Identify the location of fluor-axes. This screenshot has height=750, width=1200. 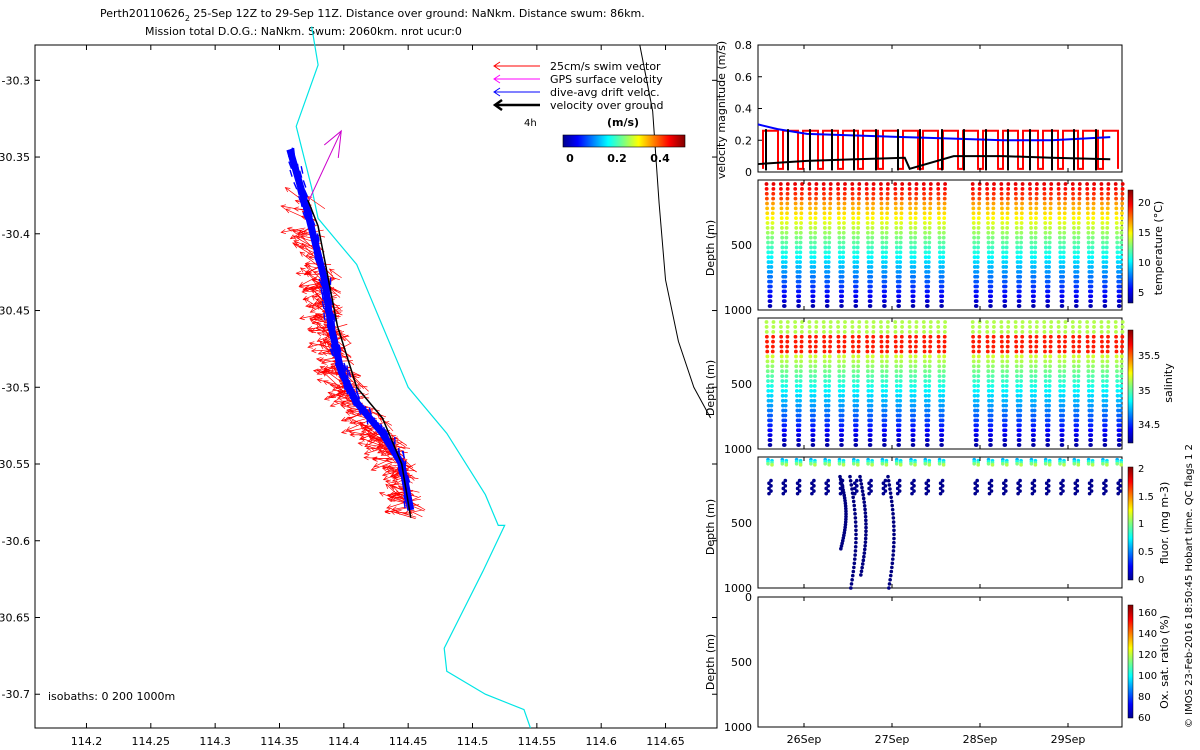
(940, 522).